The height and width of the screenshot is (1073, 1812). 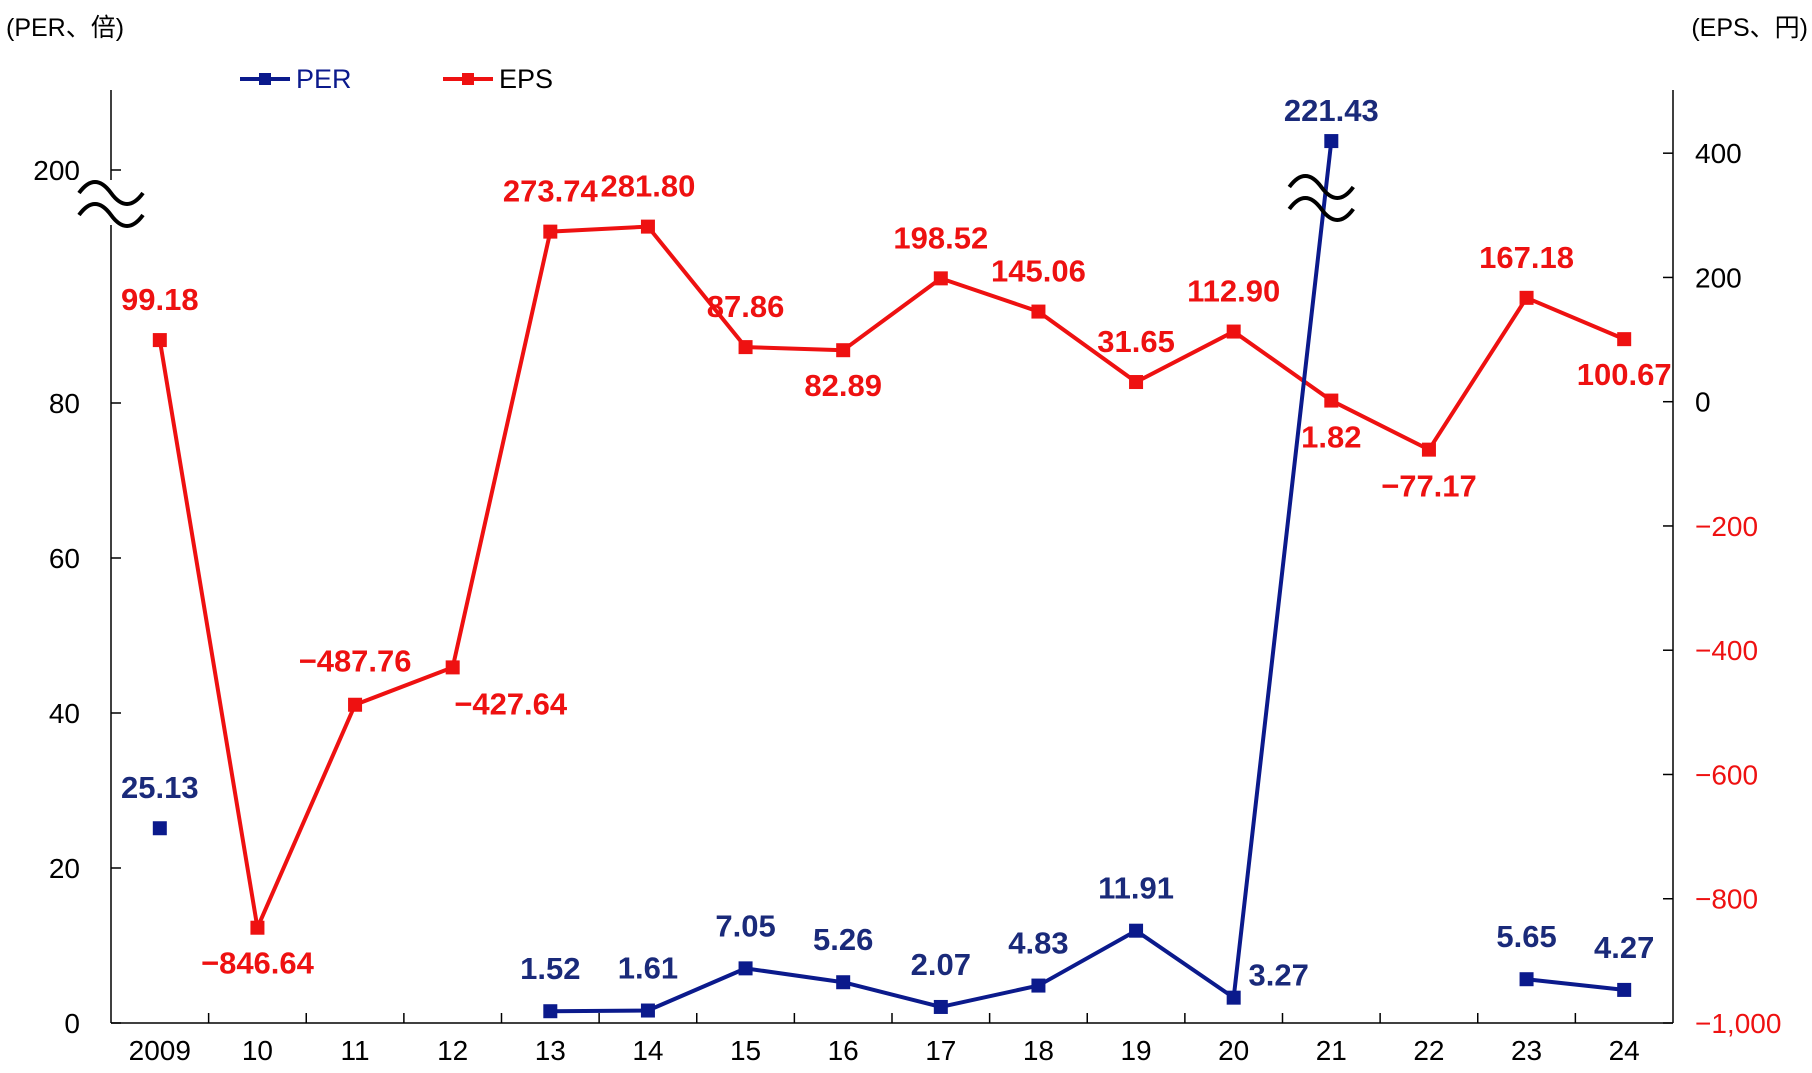 I want to click on eps-data-label: 112.90, so click(x=1233, y=291).